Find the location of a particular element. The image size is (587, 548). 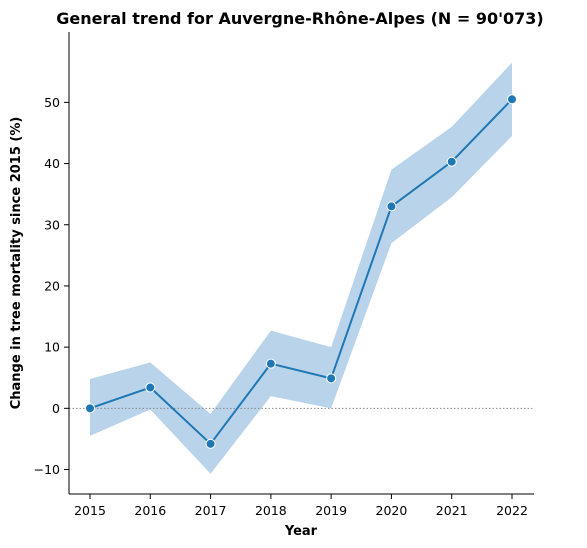

data-point-2021 is located at coordinates (451, 161).